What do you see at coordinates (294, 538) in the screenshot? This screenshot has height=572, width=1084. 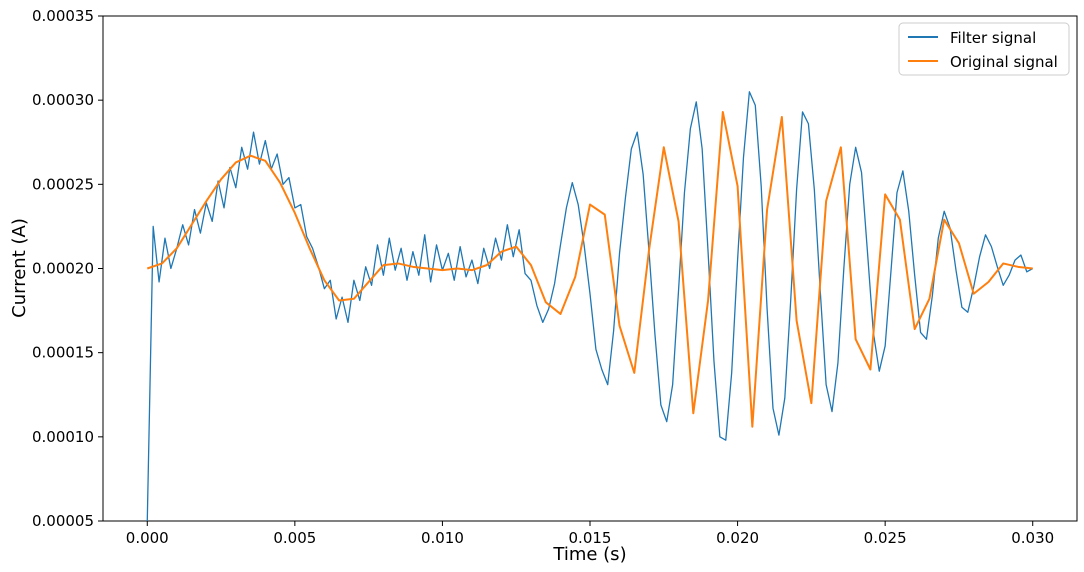 I see `x-tick-label: 0.005` at bounding box center [294, 538].